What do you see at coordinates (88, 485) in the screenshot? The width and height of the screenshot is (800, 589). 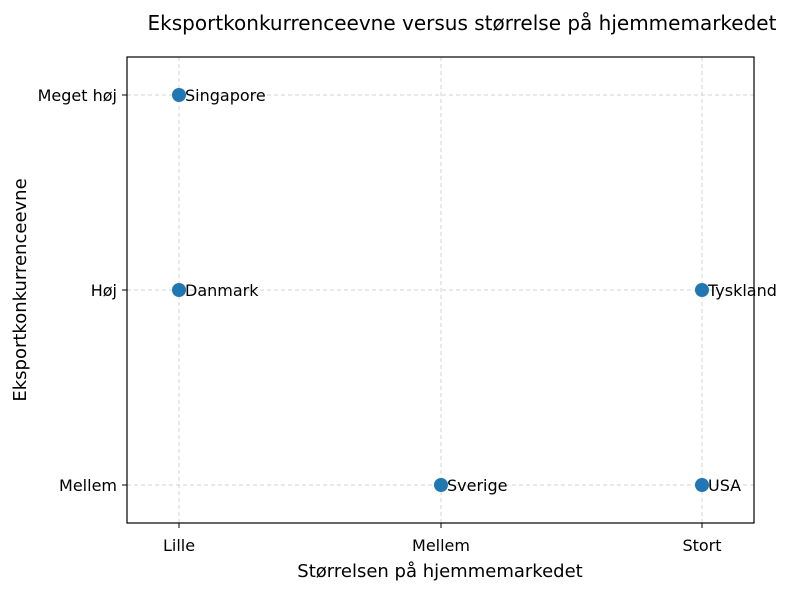 I see `y-tick-label-mellem: Mellem` at bounding box center [88, 485].